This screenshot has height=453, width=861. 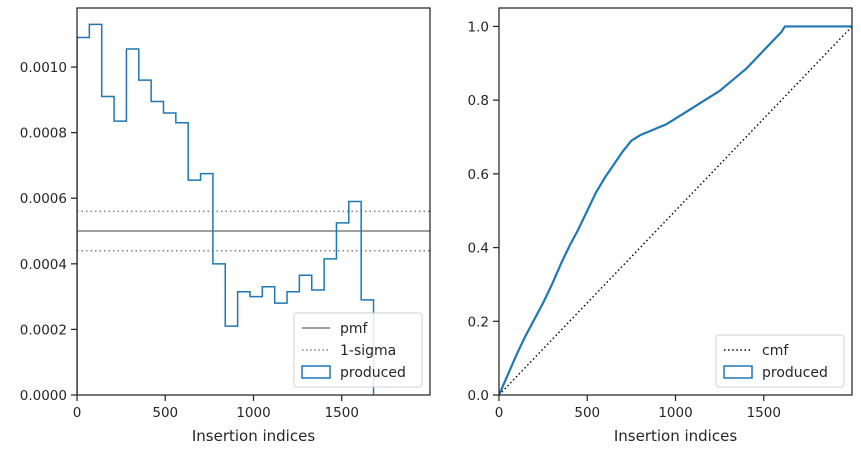 I want to click on right-legend: cmf produced, so click(x=780, y=361).